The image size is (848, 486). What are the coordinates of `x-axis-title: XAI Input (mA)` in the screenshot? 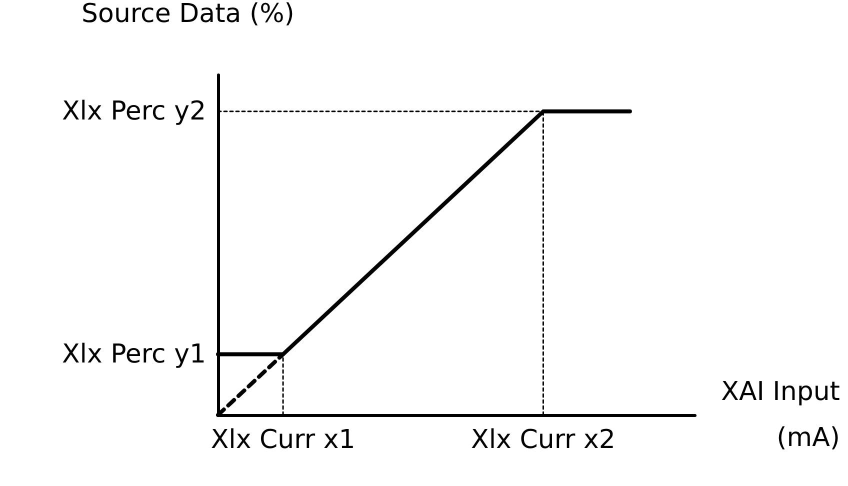 It's located at (780, 415).